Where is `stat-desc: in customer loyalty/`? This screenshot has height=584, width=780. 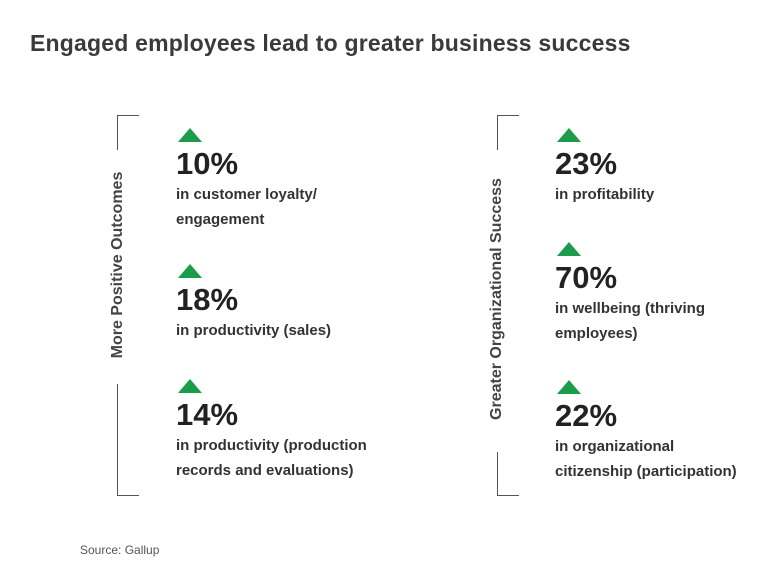
stat-desc: in customer loyalty/ is located at coordinates (246, 194).